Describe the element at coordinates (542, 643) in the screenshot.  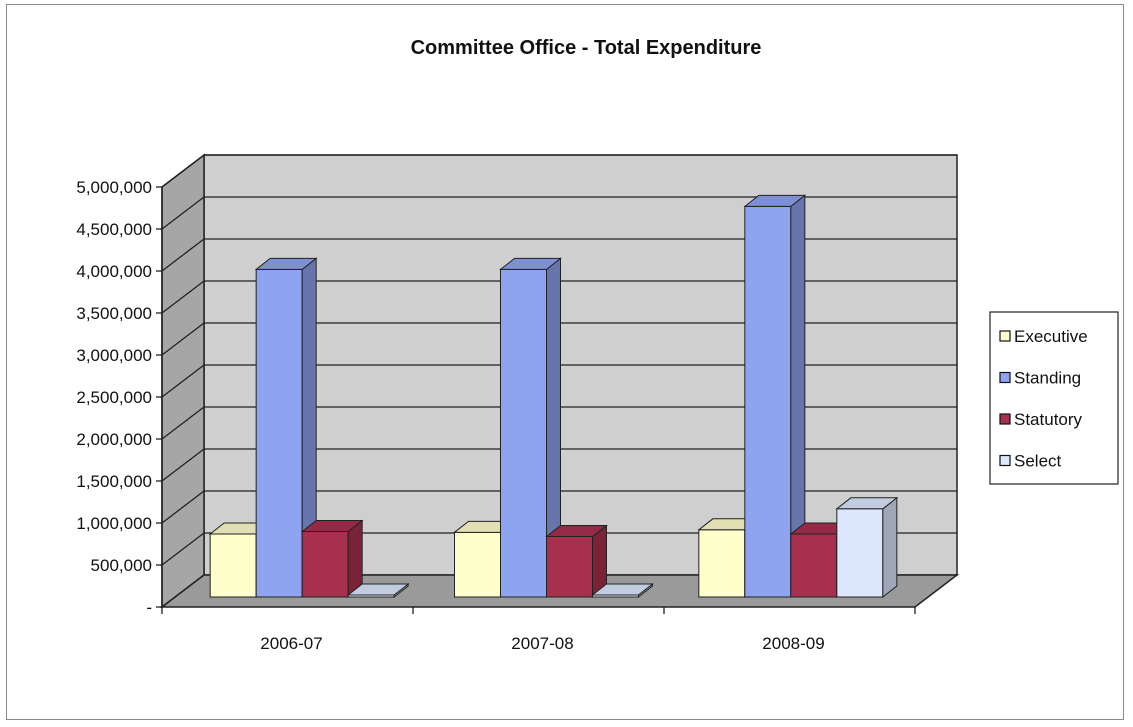
I see `x-tick-label: 2007-08` at that location.